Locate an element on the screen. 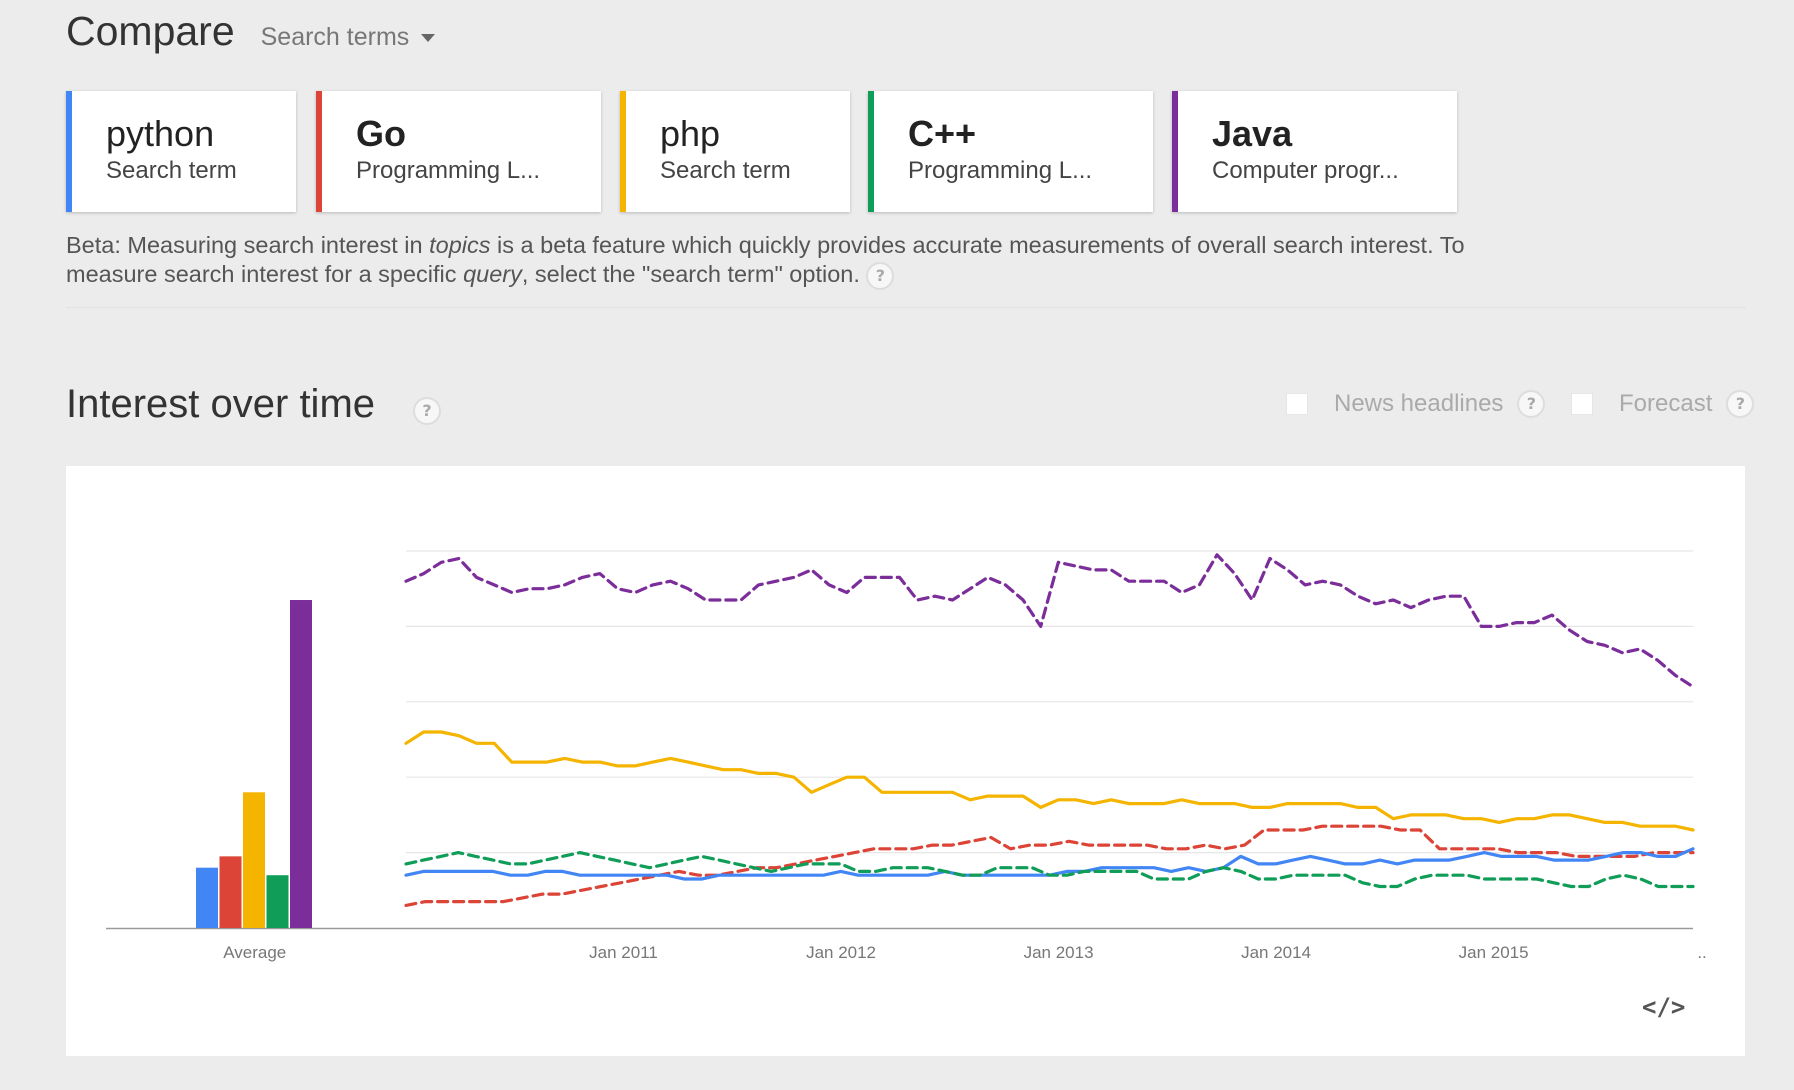 This screenshot has width=1794, height=1090. interest-help-icon: ? is located at coordinates (427, 411).